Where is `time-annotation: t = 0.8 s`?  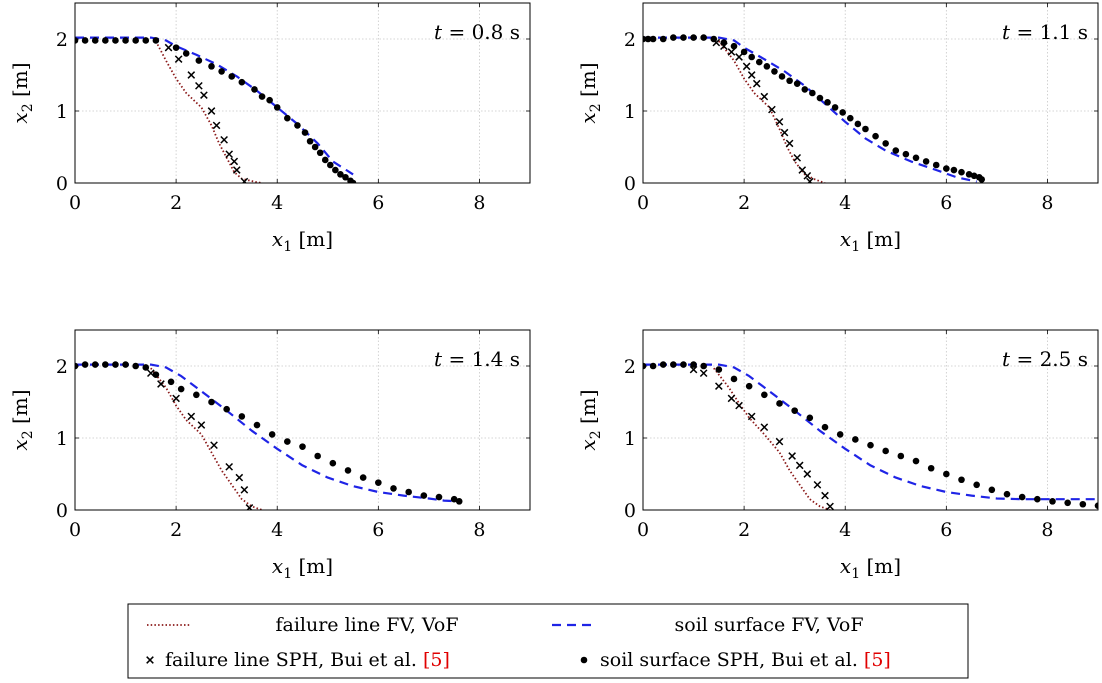 time-annotation: t = 0.8 s is located at coordinates (477, 32).